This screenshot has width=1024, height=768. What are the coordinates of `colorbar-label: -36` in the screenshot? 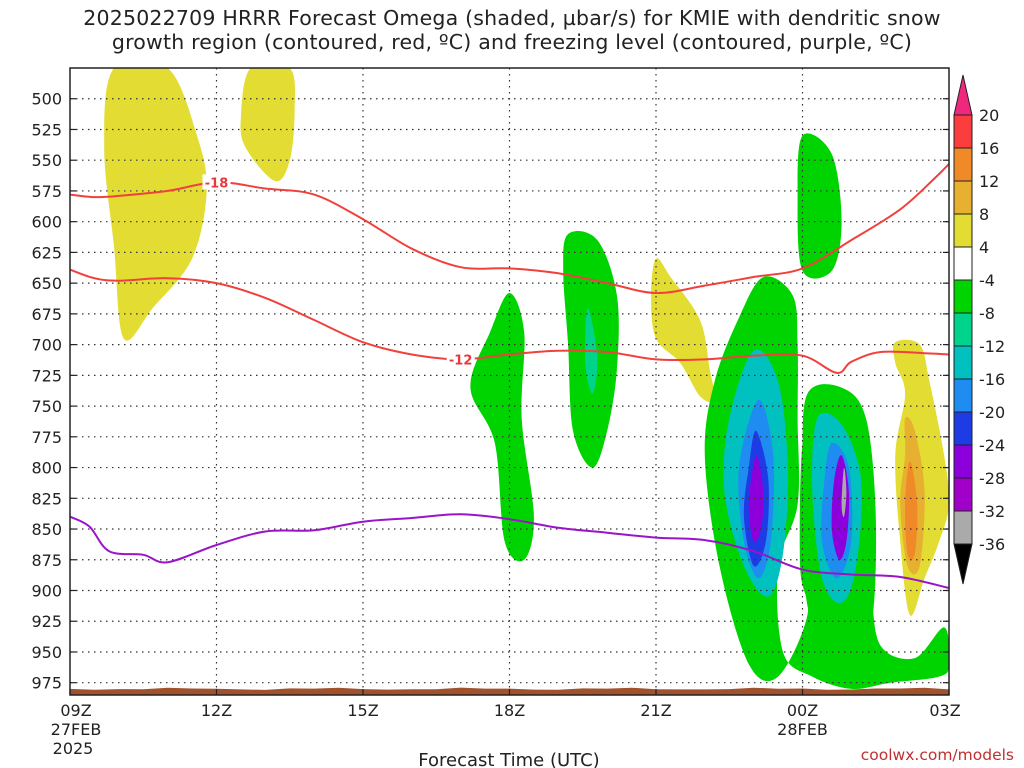 It's located at (992, 544).